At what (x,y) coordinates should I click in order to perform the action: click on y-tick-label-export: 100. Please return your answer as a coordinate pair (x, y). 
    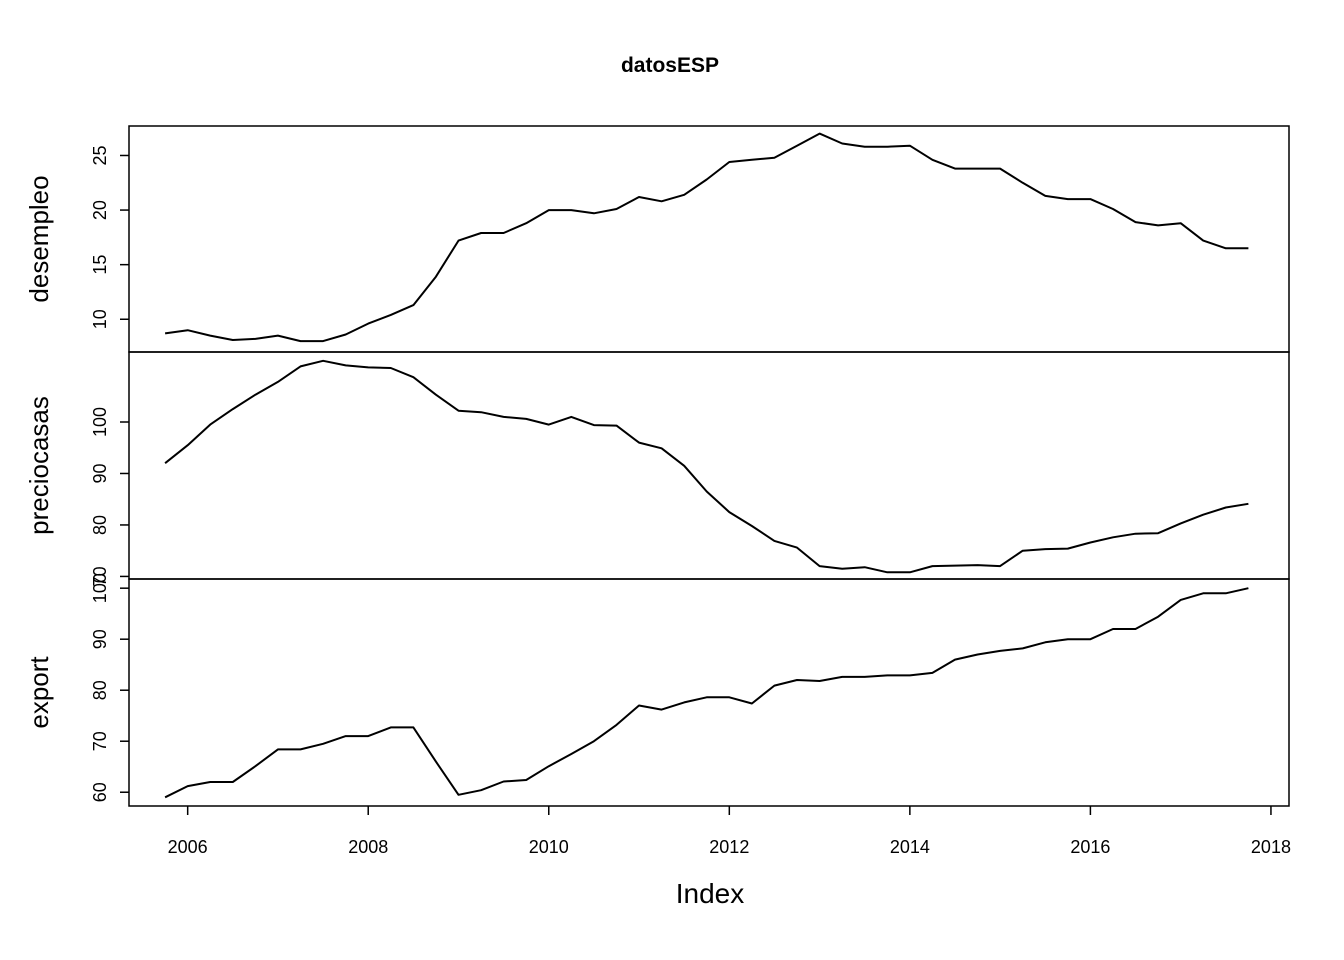
    Looking at the image, I should click on (100, 588).